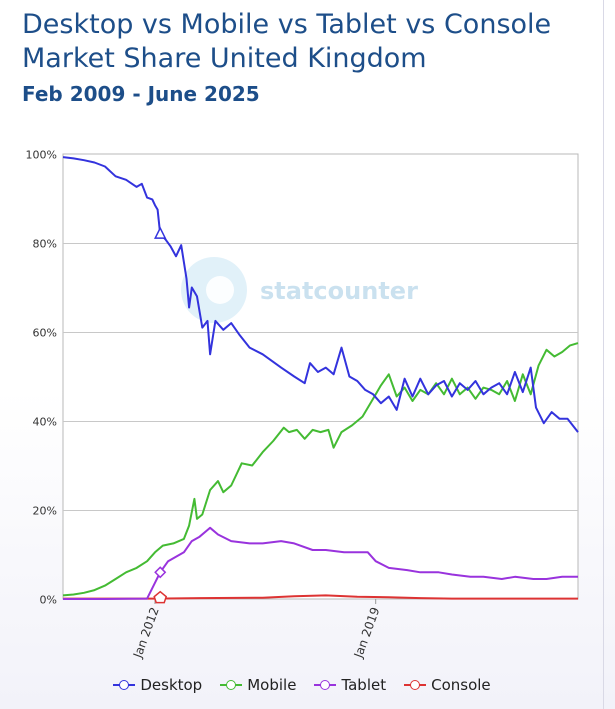 The height and width of the screenshot is (709, 615). I want to click on y-tick-label: 60%, so click(45, 333).